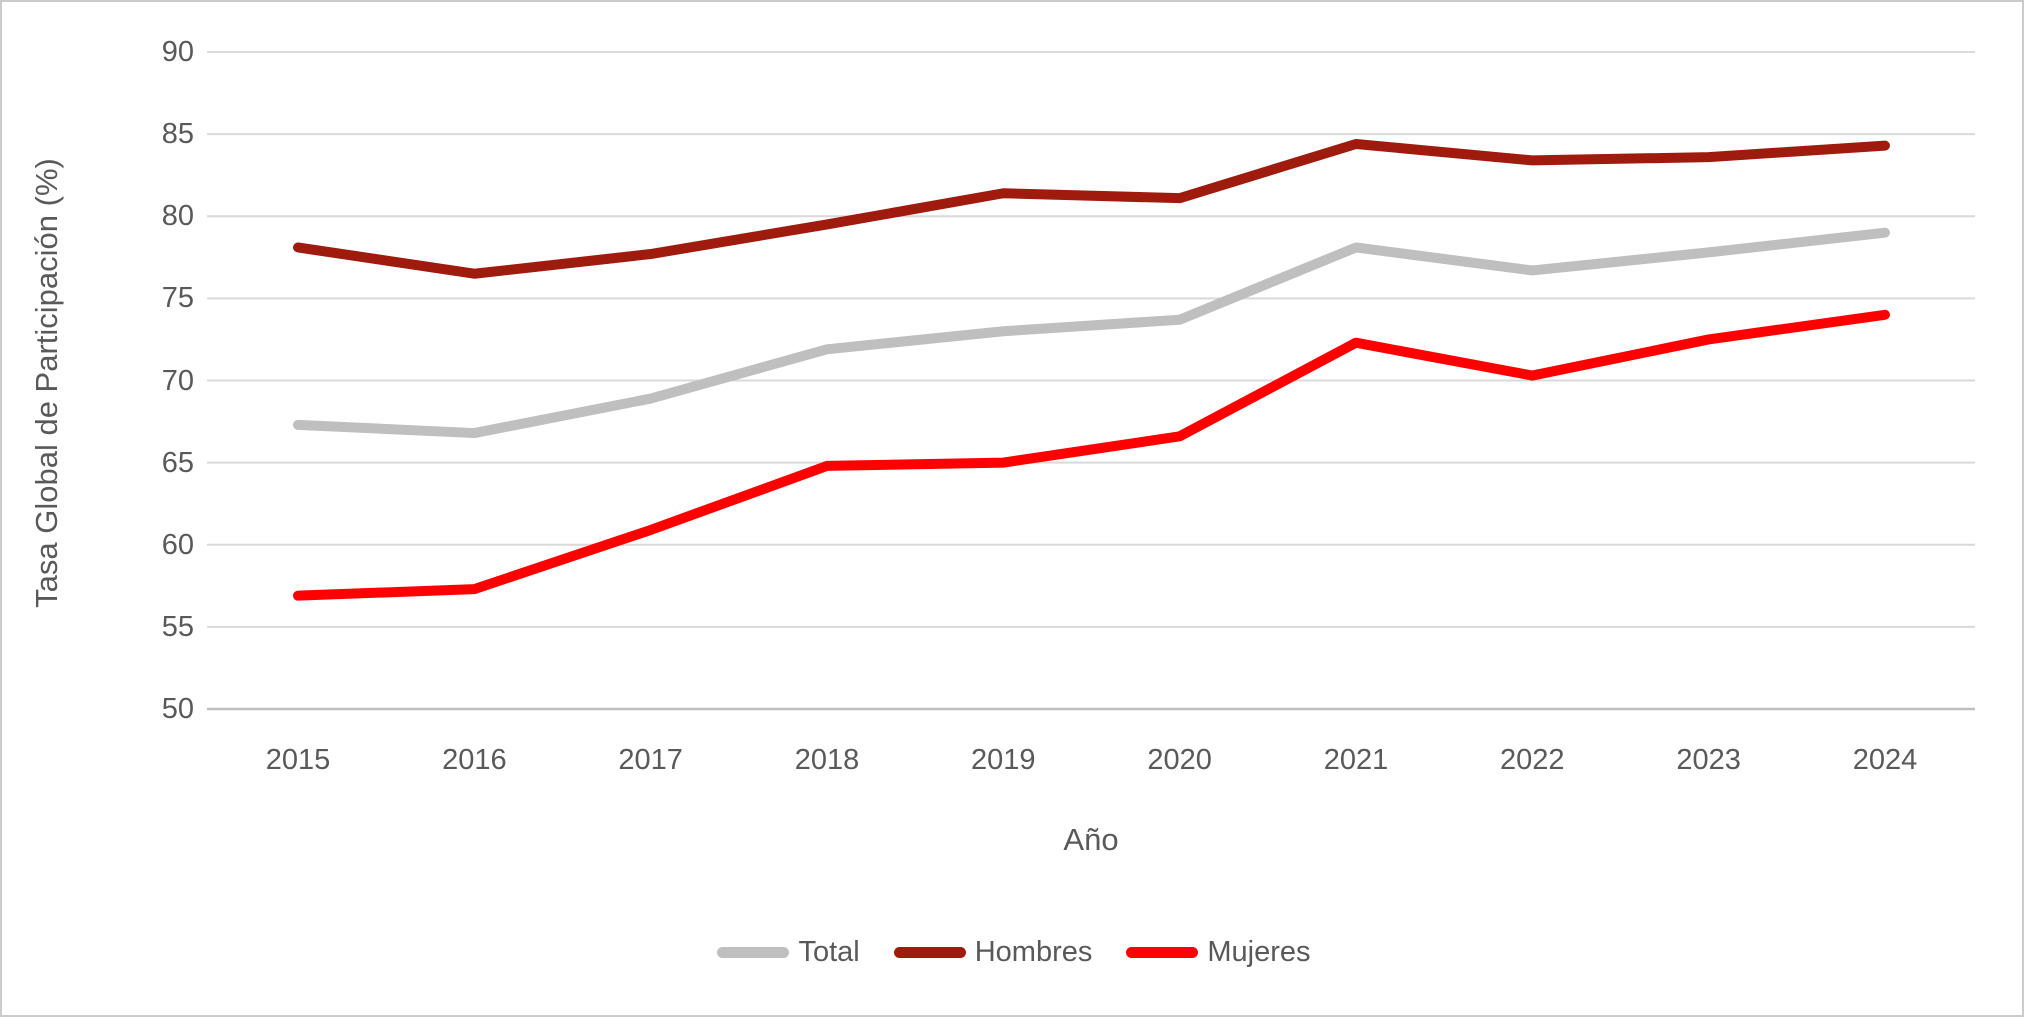 This screenshot has width=2024, height=1017. I want to click on legend-item-mujeres: Mujeres, so click(1218, 952).